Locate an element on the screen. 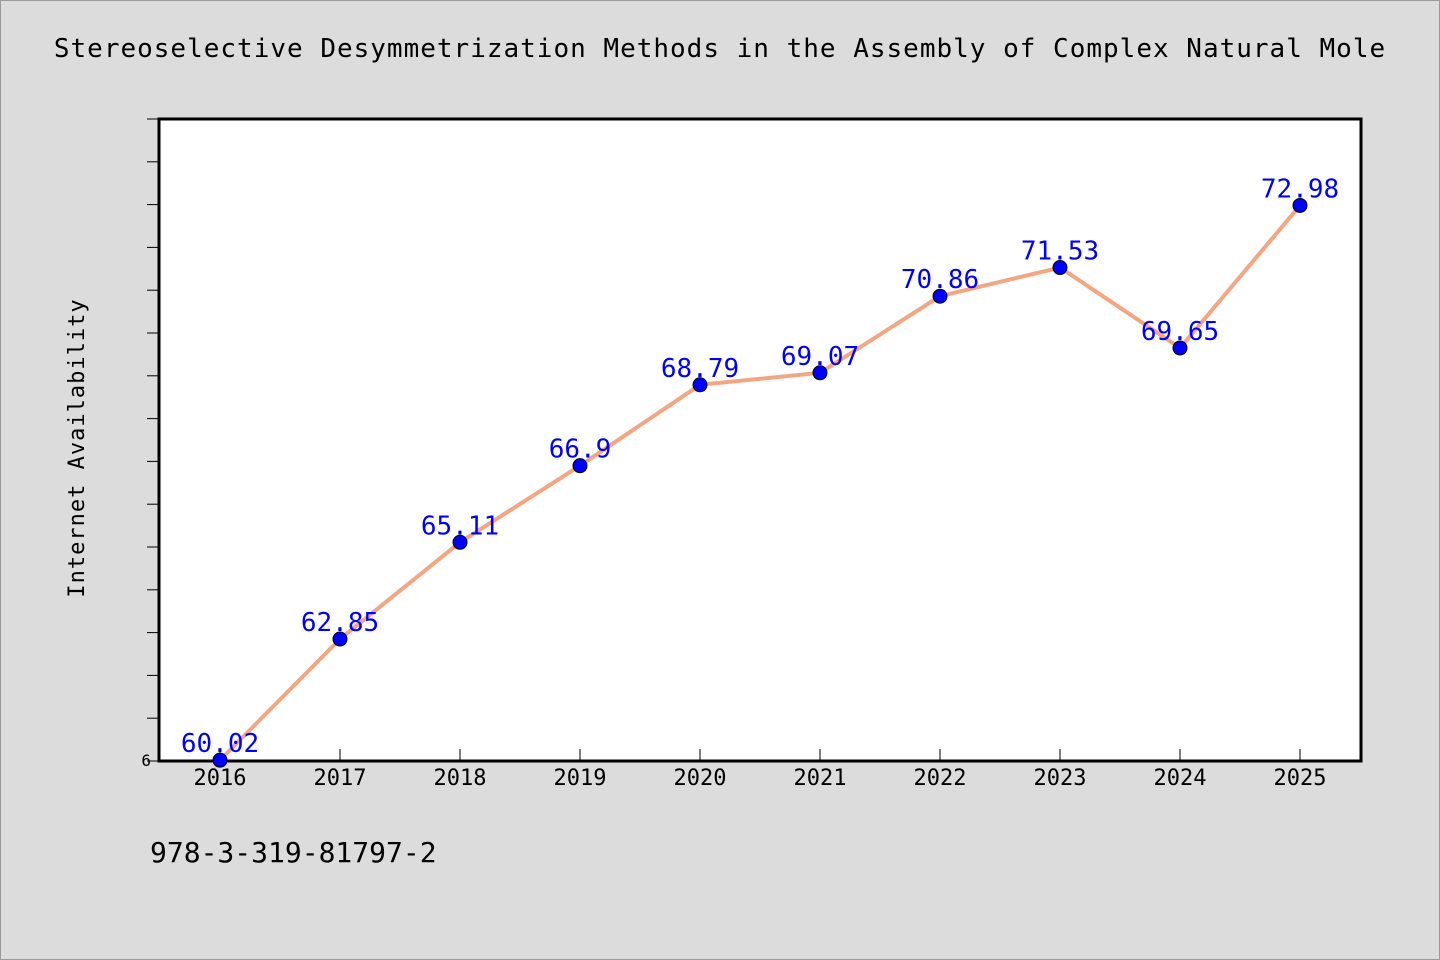 The height and width of the screenshot is (960, 1440). x-tick-label: 2019 is located at coordinates (580, 778).